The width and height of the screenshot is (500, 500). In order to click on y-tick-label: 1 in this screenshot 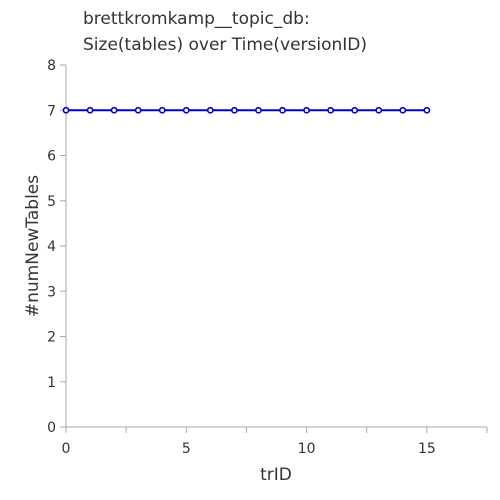, I will do `click(51, 383)`.